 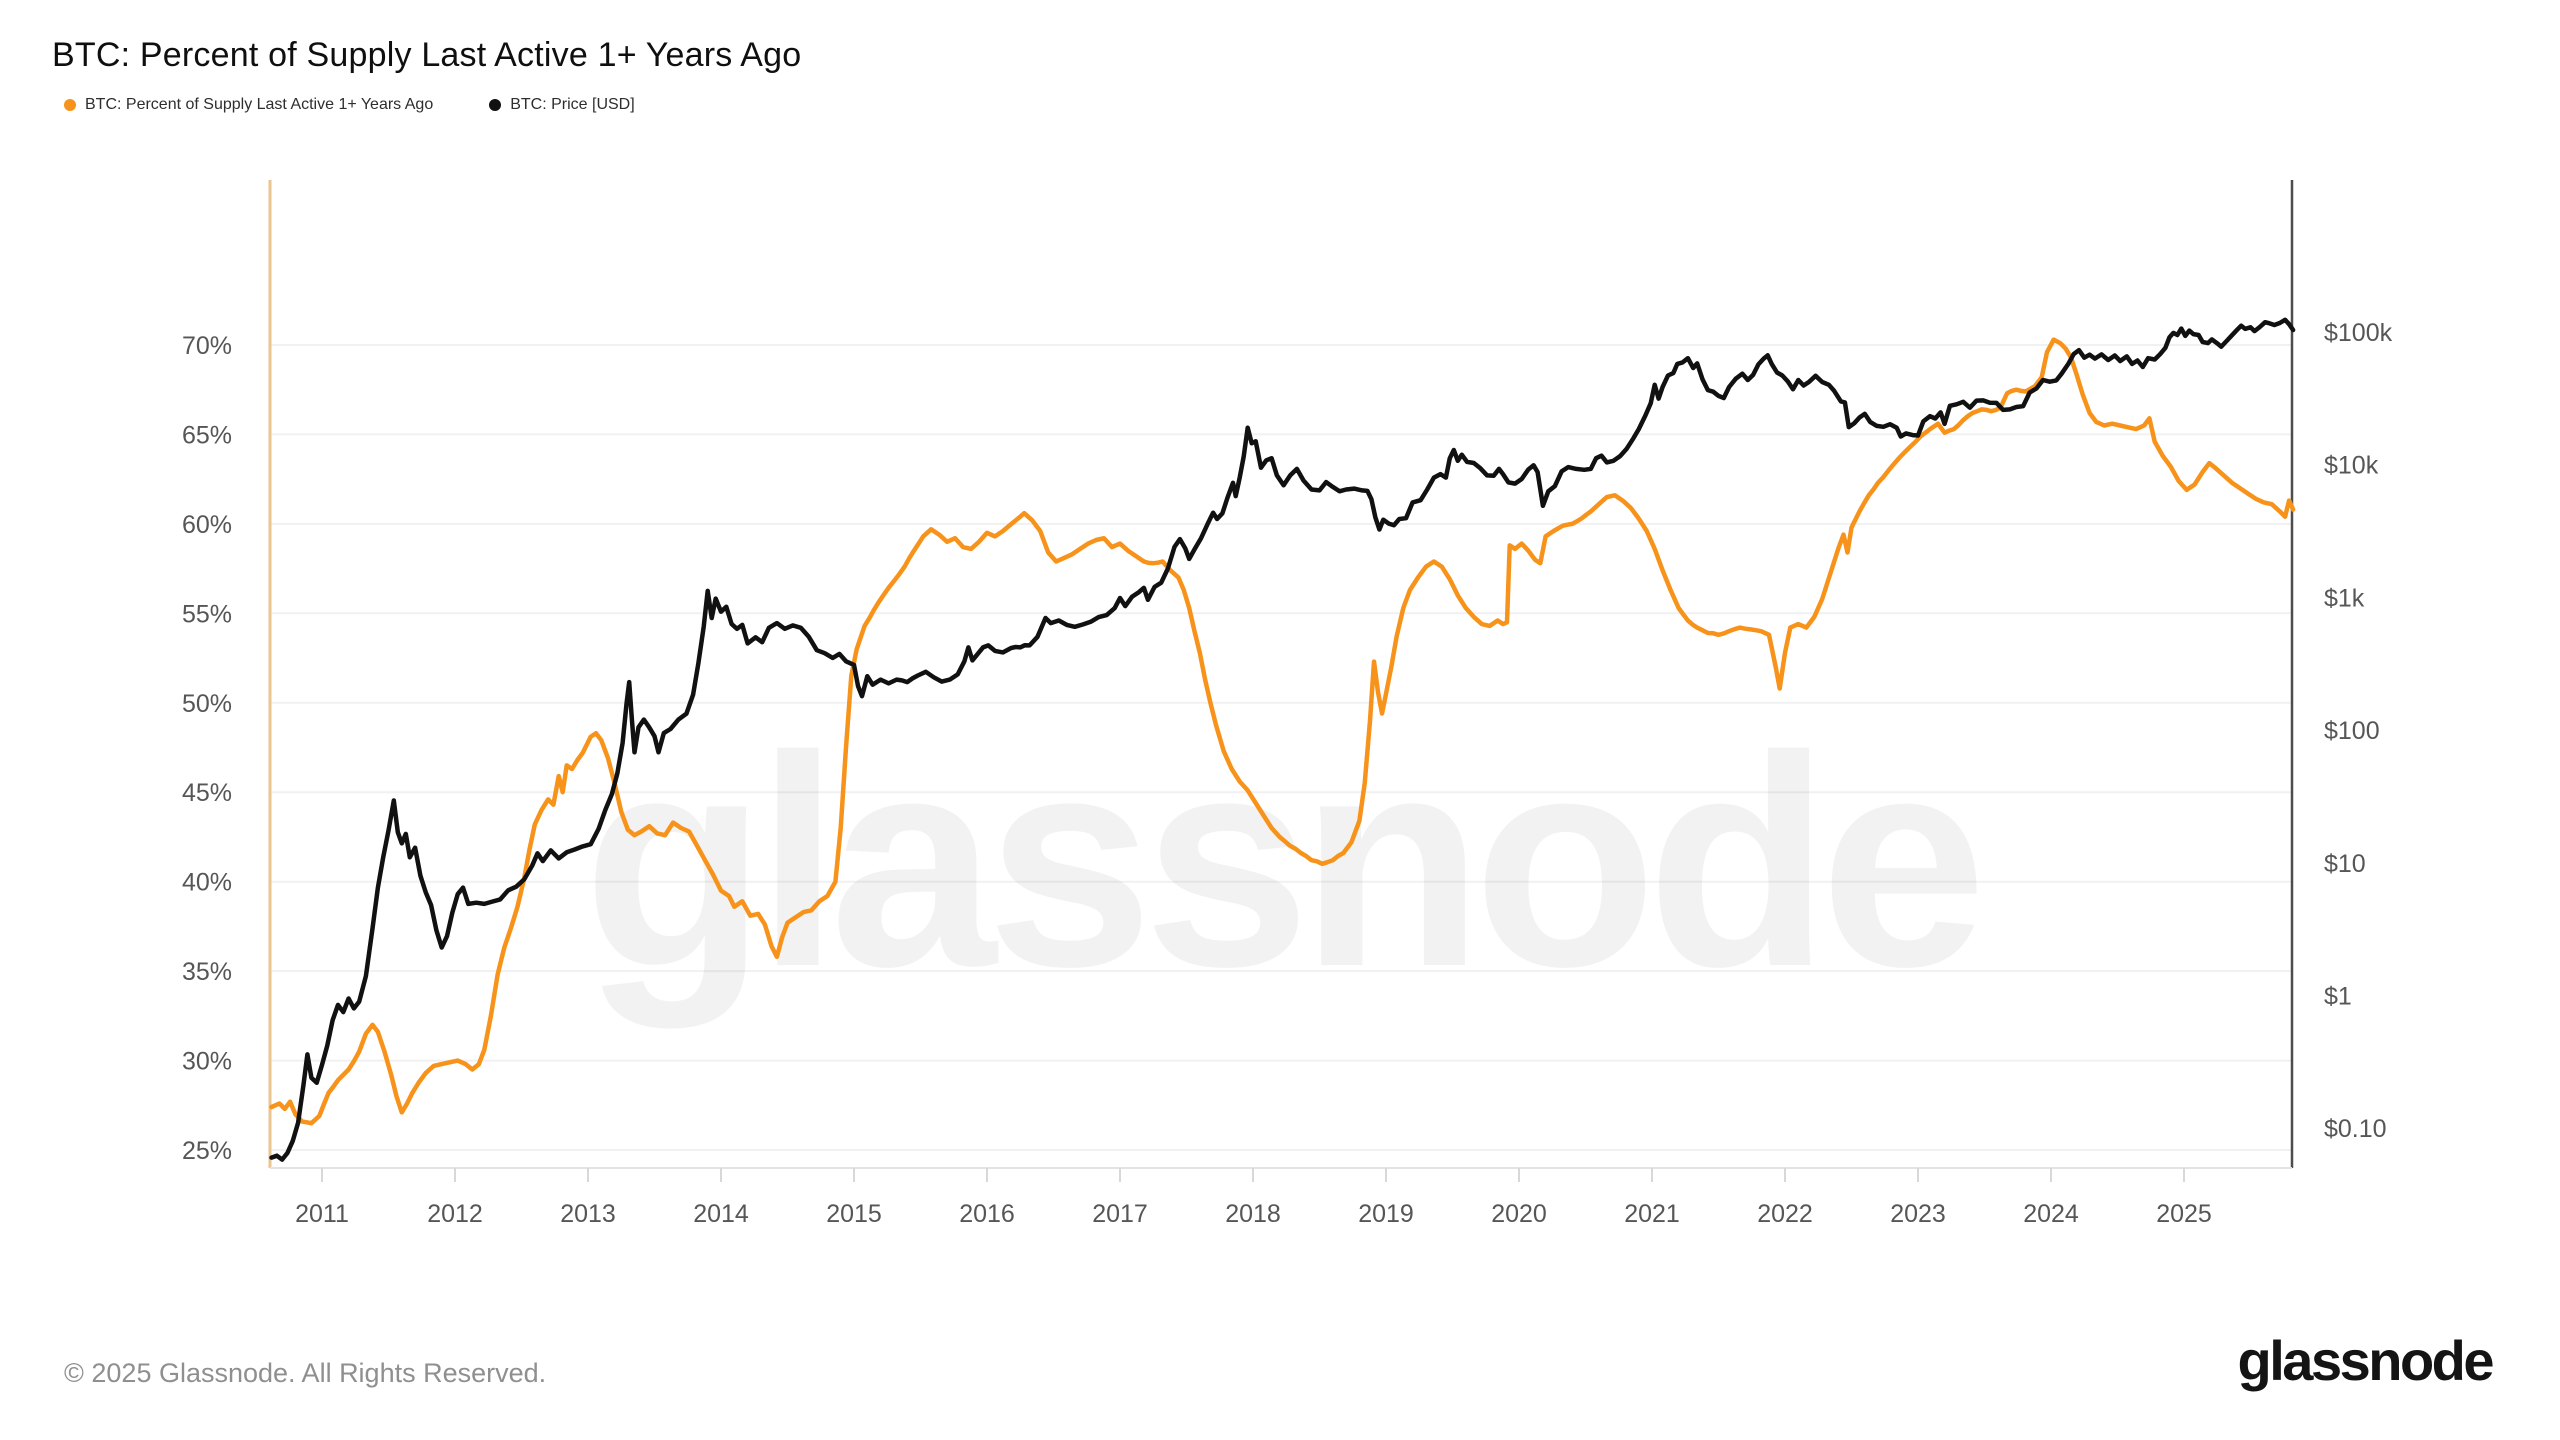 What do you see at coordinates (572, 104) in the screenshot?
I see `legend-item-price-label: BTC: Price [USD]` at bounding box center [572, 104].